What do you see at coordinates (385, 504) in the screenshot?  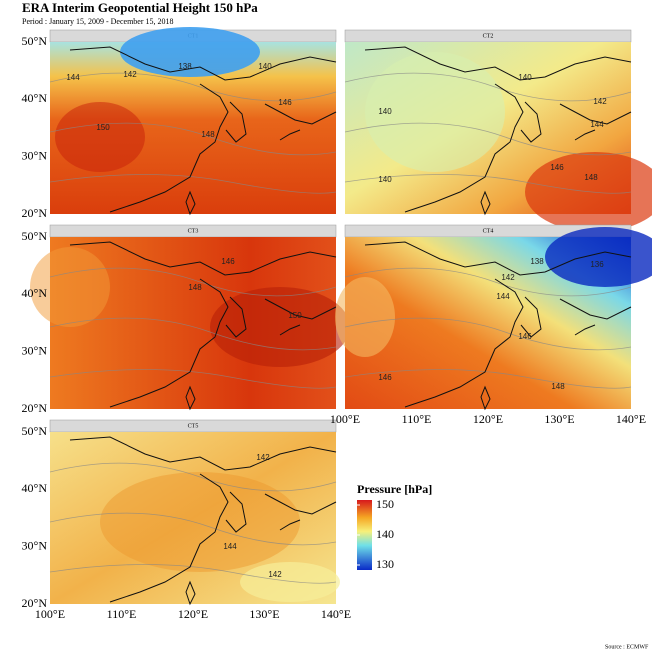 I see `legend-tick-label: 150` at bounding box center [385, 504].